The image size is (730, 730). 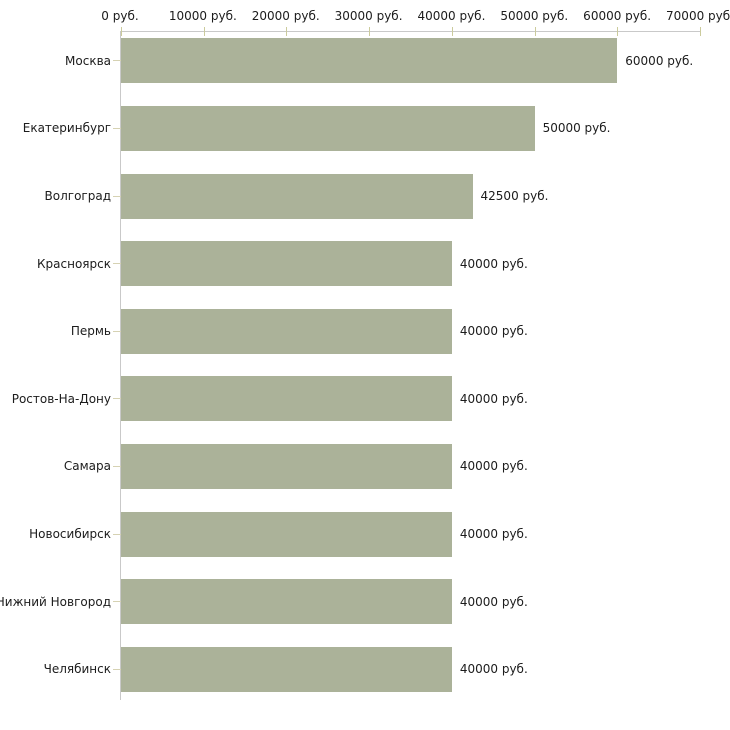 What do you see at coordinates (77, 196) in the screenshot?
I see `category-label: Волгоград` at bounding box center [77, 196].